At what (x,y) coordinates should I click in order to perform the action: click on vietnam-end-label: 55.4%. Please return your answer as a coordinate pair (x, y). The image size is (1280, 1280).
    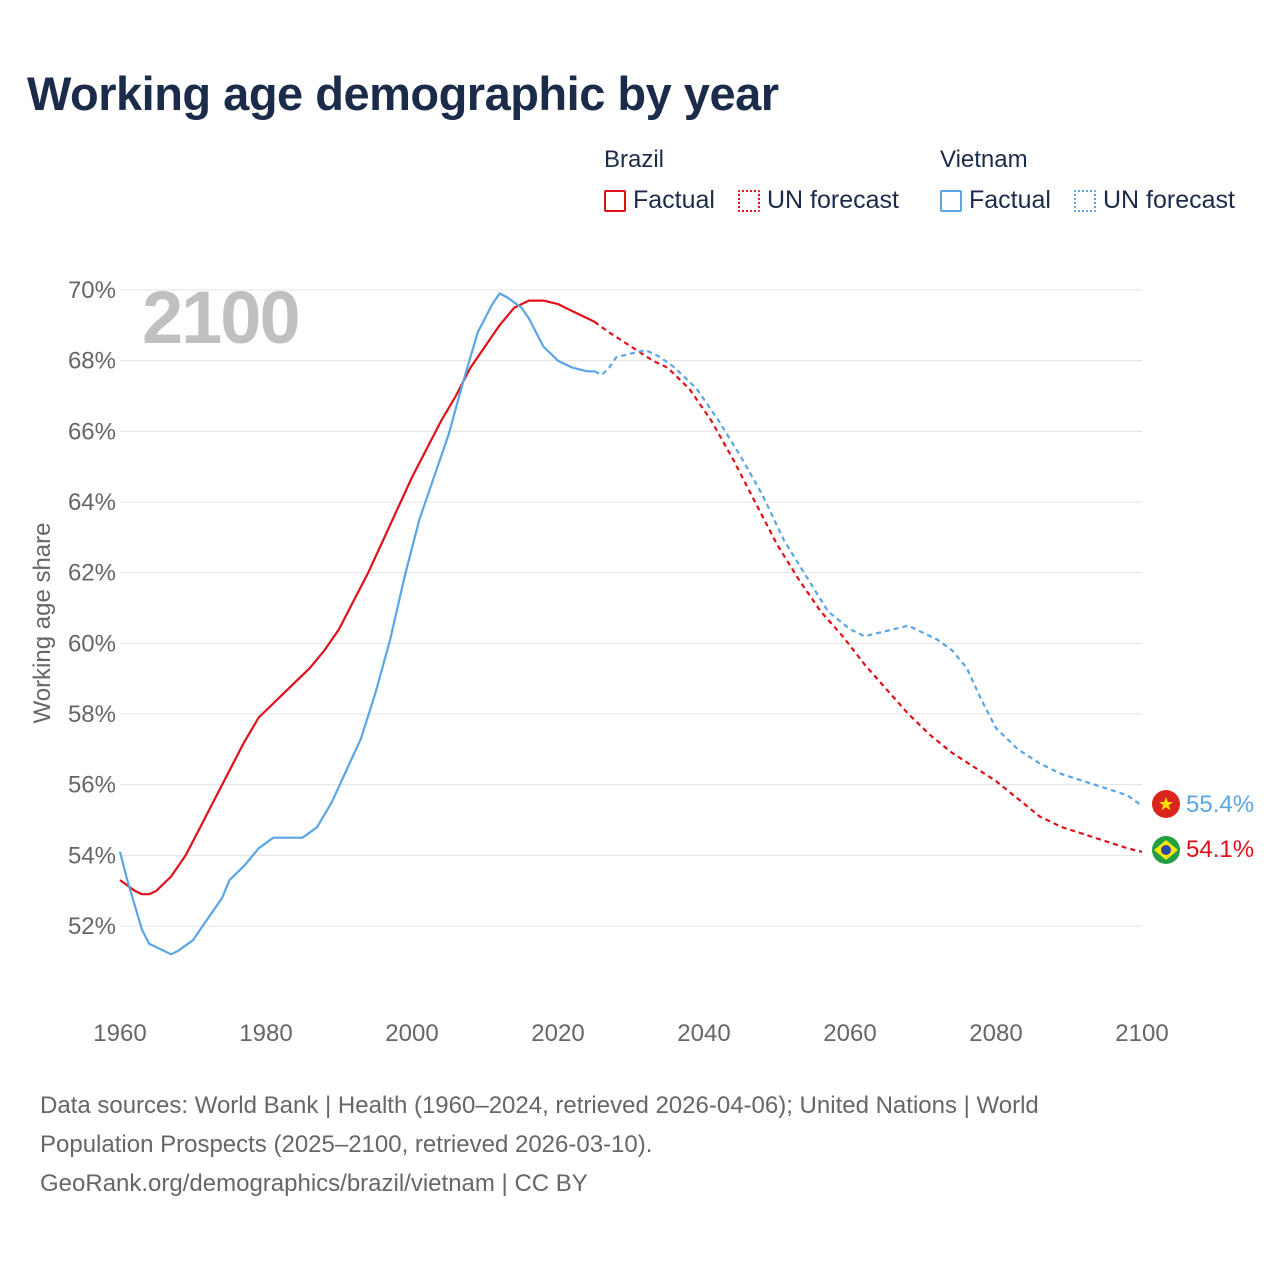
    Looking at the image, I should click on (1220, 804).